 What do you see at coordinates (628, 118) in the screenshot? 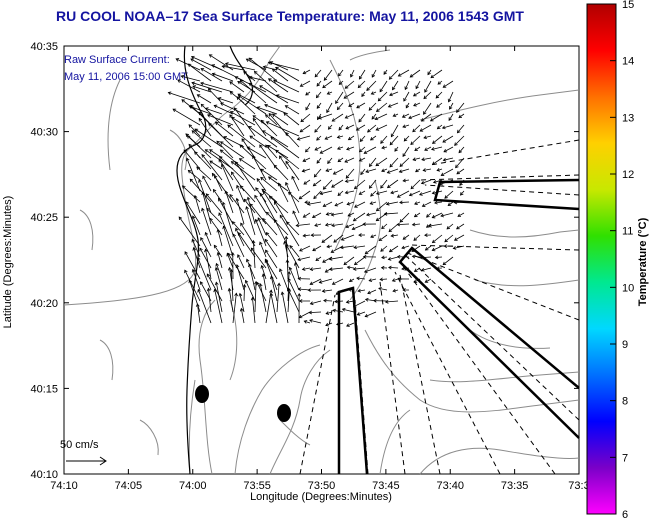
I see `colorbar-tick-label: 13` at bounding box center [628, 118].